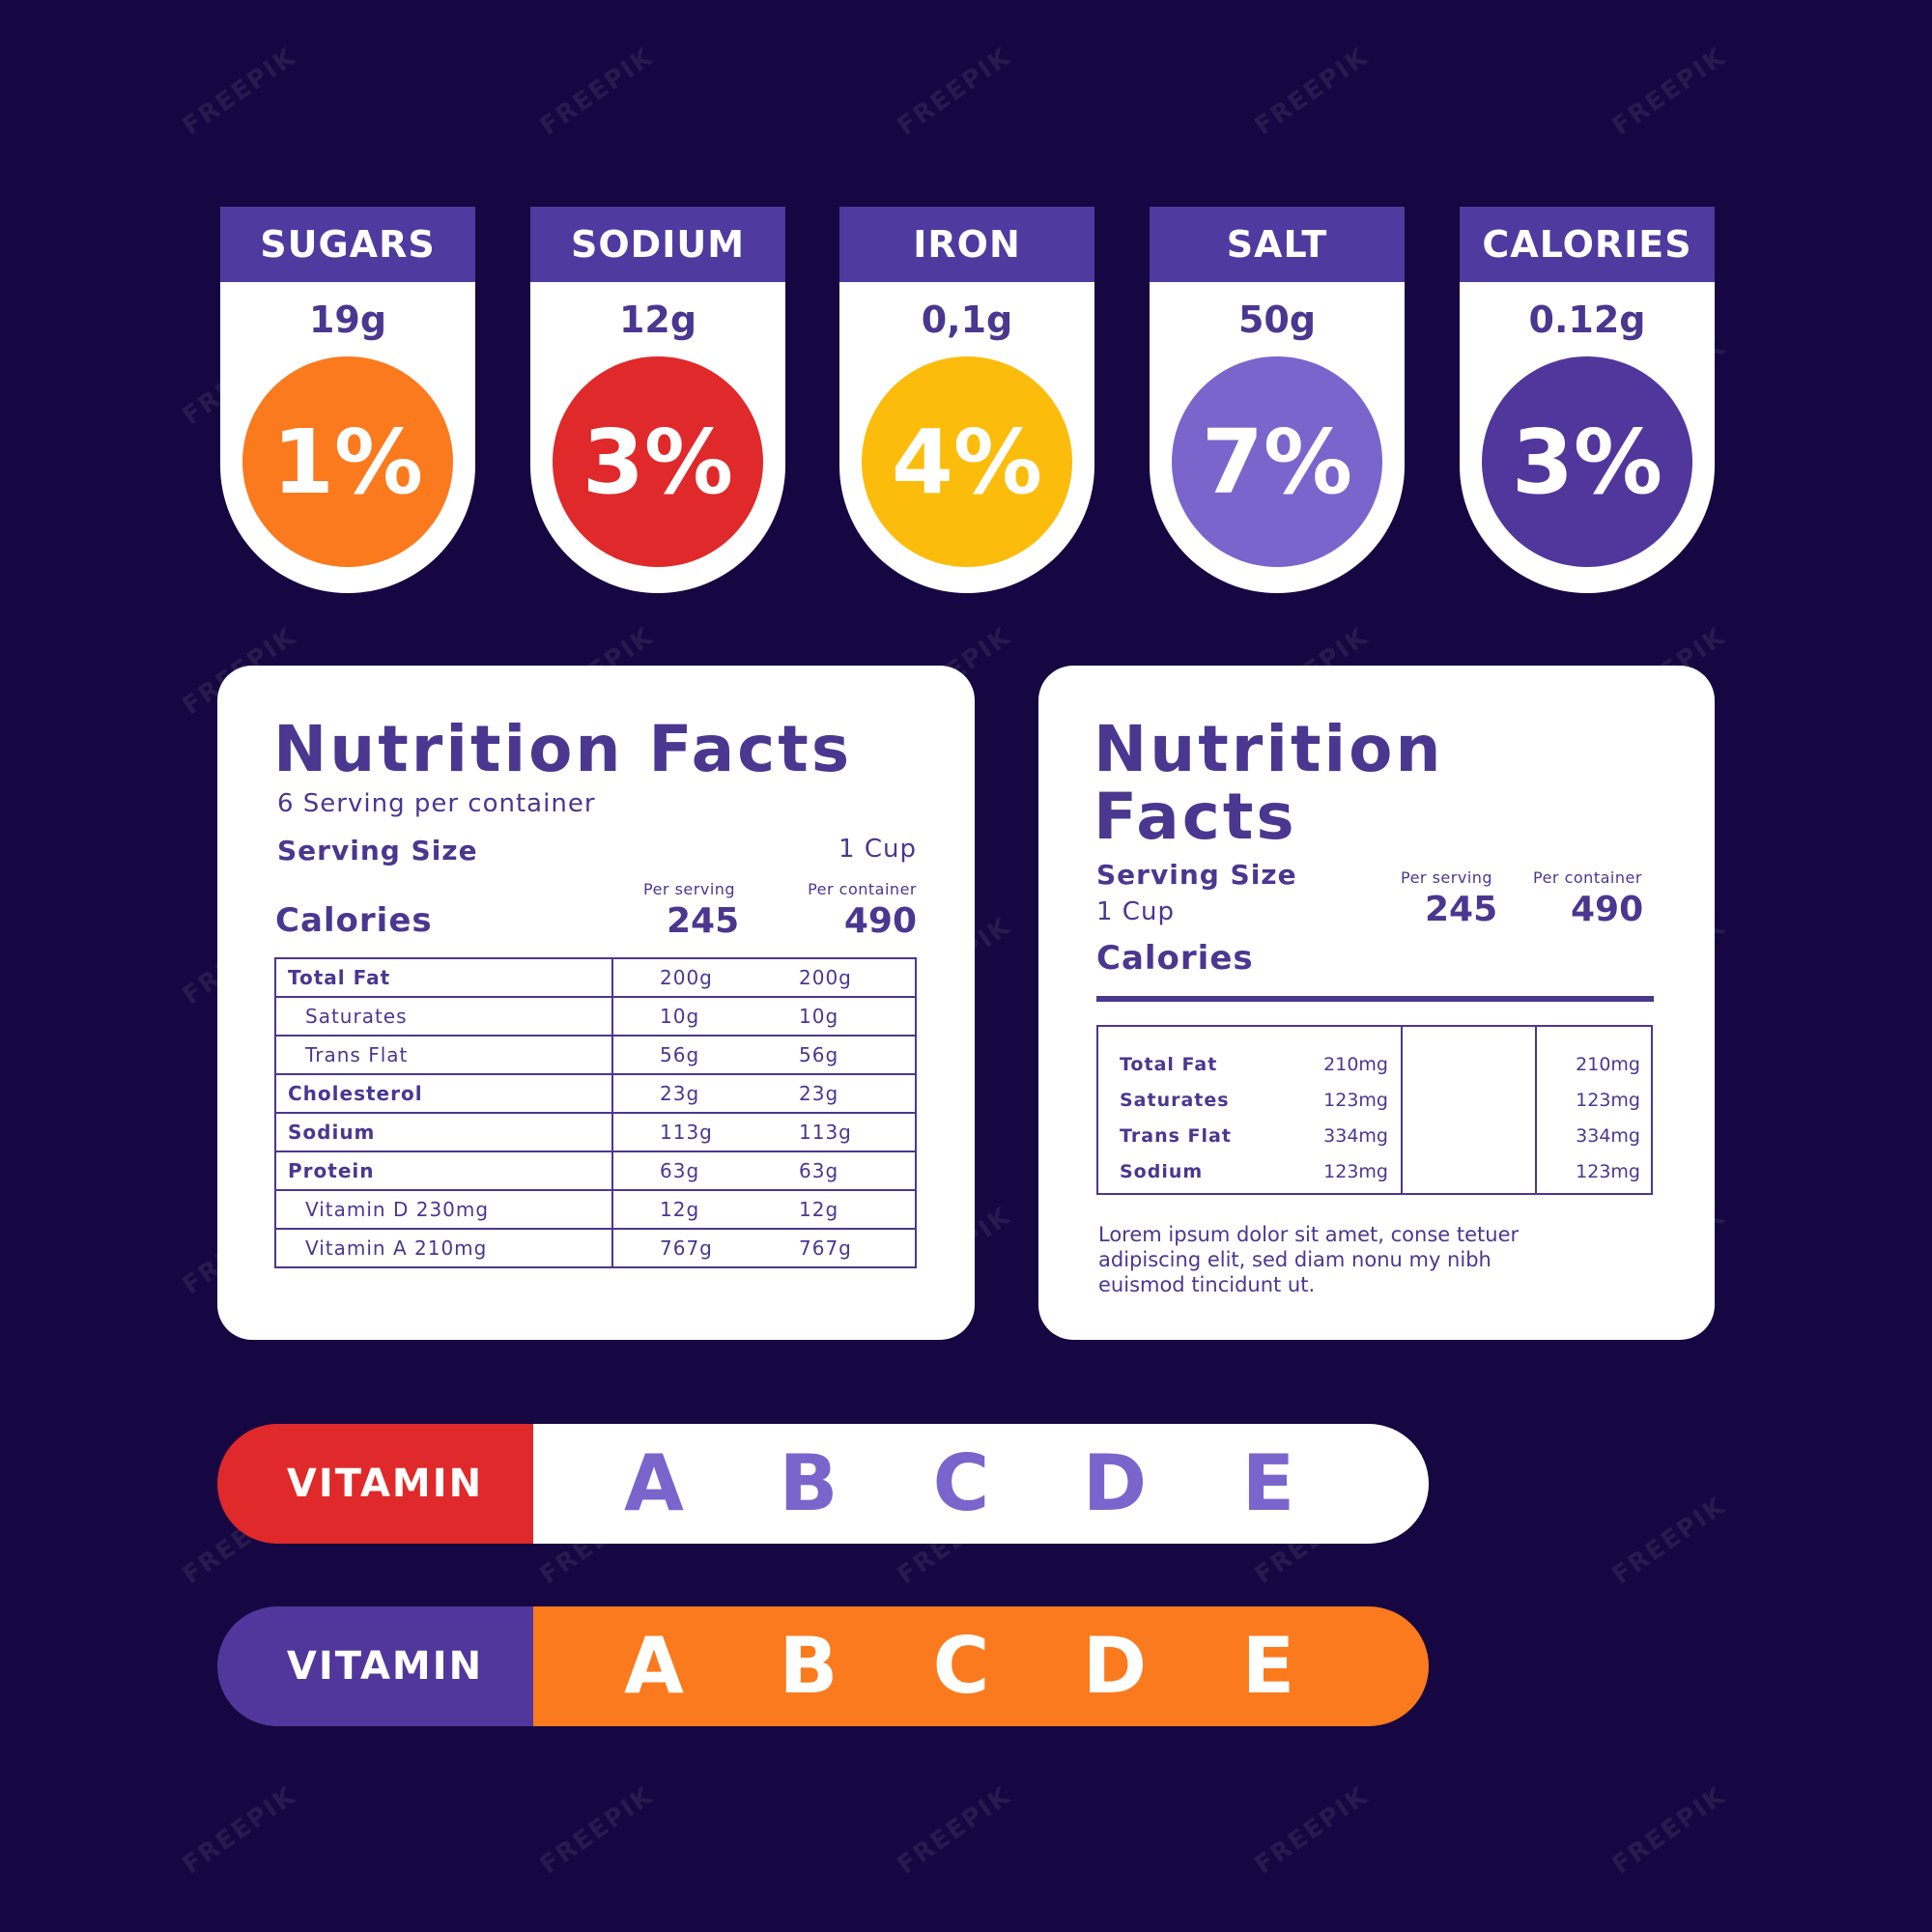 The image size is (1932, 1932). I want to click on table-row: Total Fat 210mg 210mg, so click(1374, 1064).